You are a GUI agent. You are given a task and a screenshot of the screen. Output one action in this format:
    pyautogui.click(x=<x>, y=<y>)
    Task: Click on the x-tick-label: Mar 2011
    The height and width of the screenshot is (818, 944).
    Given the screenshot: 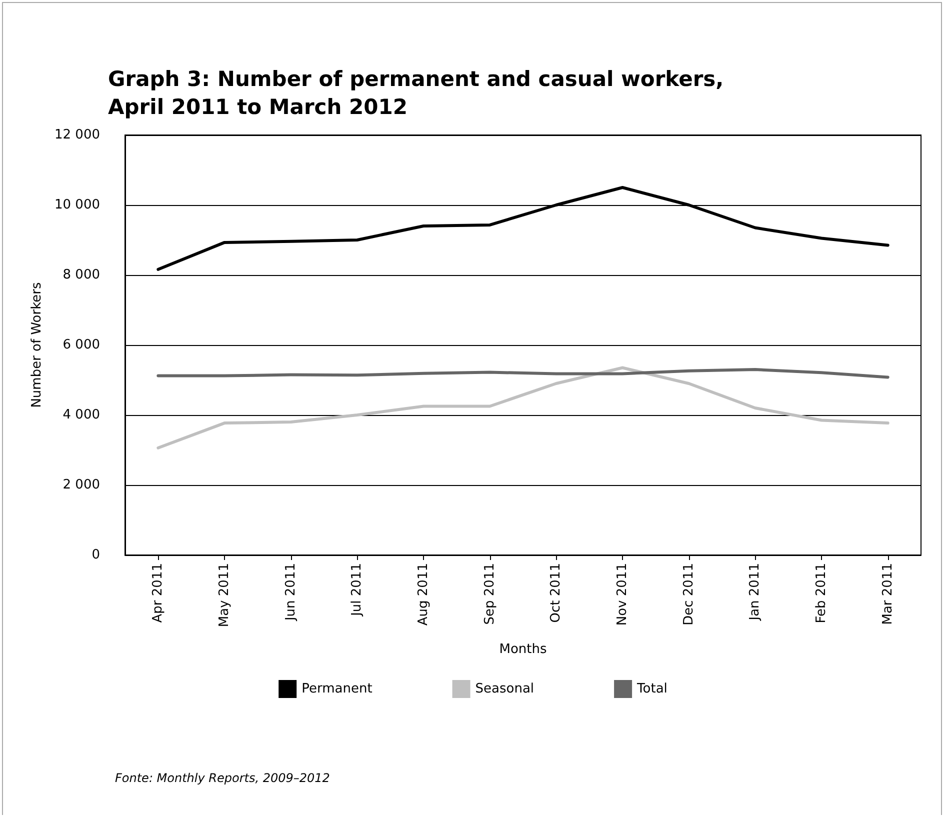 What is the action you would take?
    pyautogui.click(x=888, y=594)
    